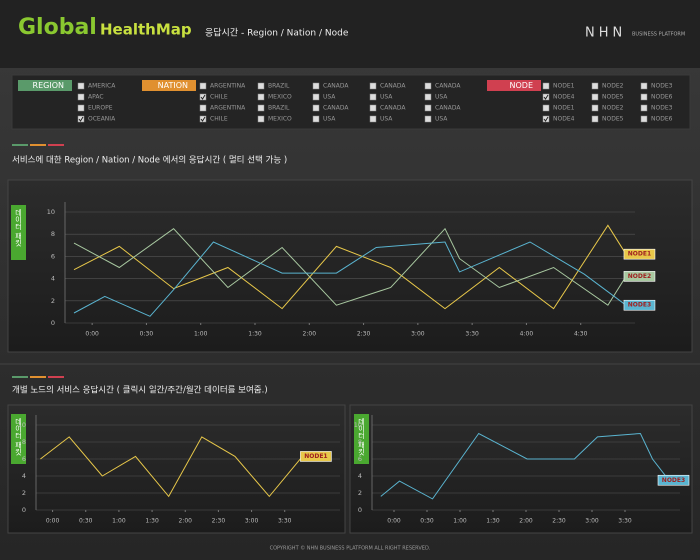 This screenshot has height=560, width=700. What do you see at coordinates (102, 119) in the screenshot?
I see `filter-option: OCEANIA` at bounding box center [102, 119].